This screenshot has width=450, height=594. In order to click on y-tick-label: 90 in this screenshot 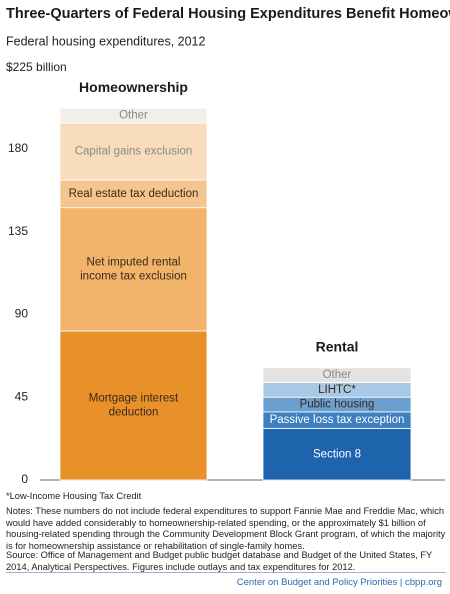, I will do `click(22, 314)`.